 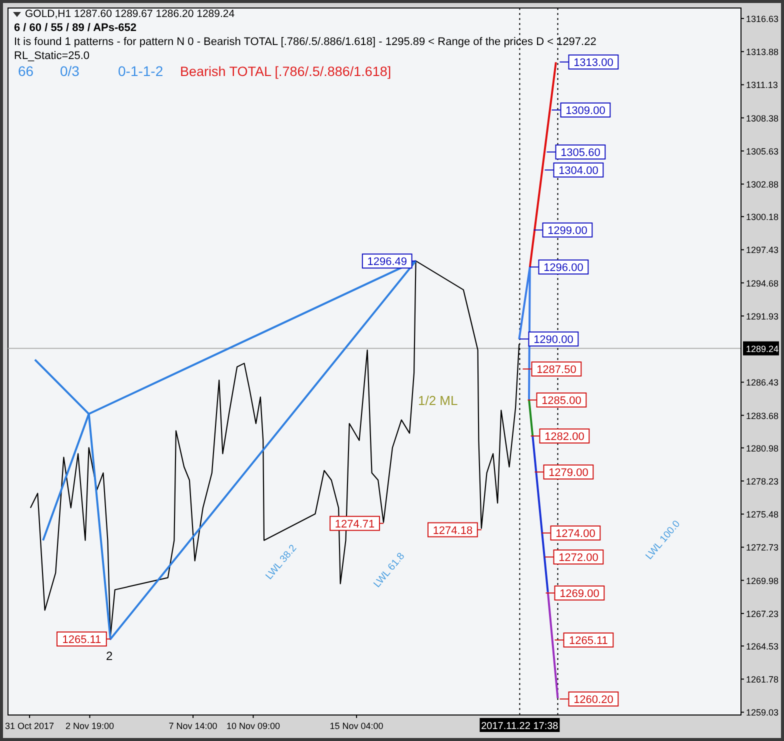 What do you see at coordinates (762, 481) in the screenshot?
I see `y-tick-label: 1278.23` at bounding box center [762, 481].